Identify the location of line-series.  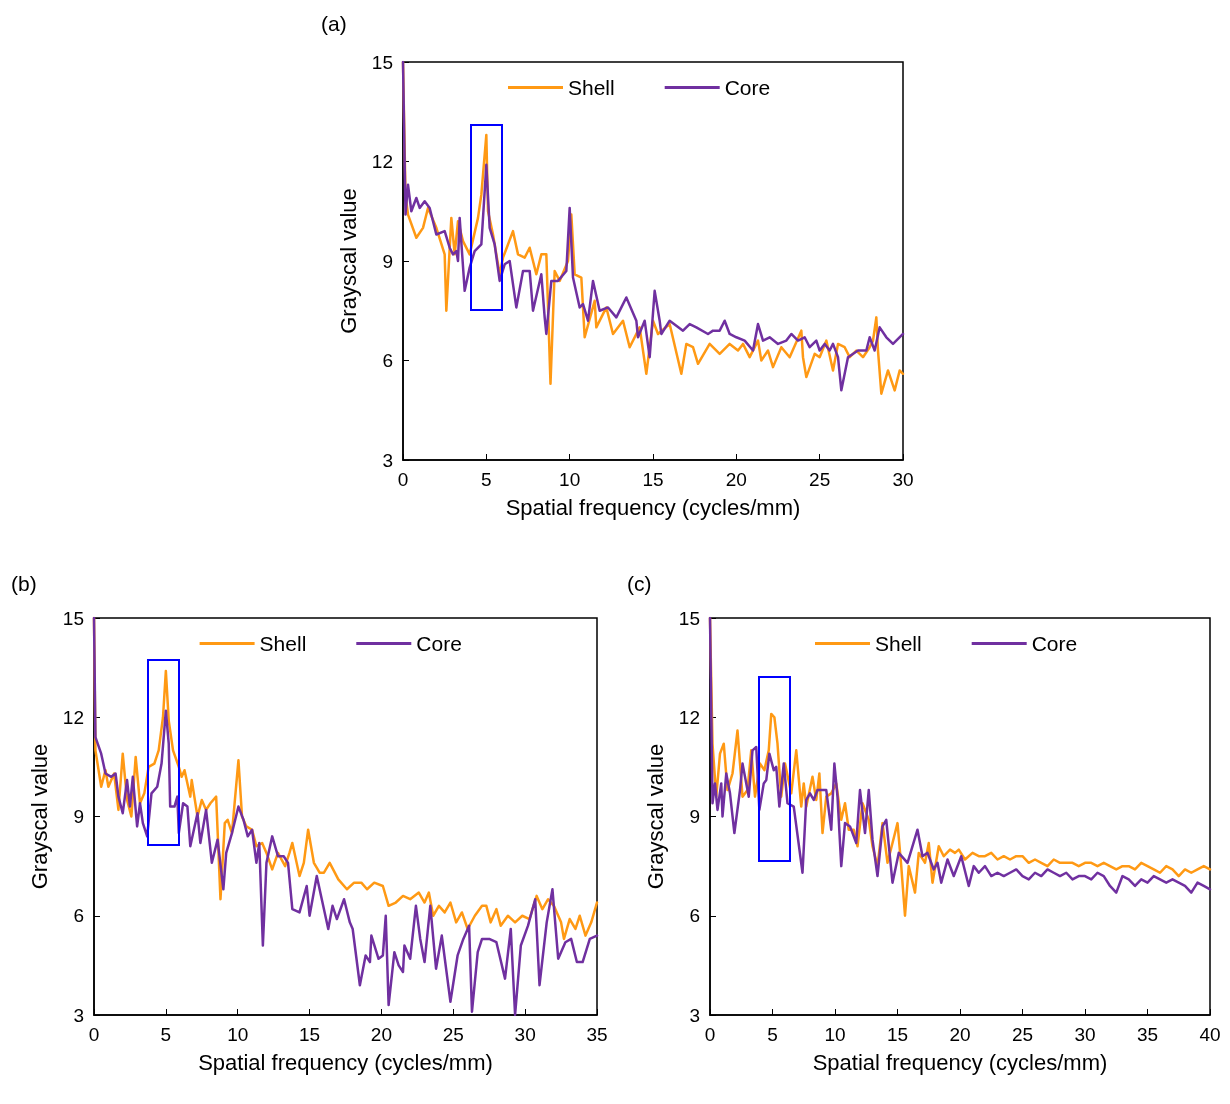
(345, 816).